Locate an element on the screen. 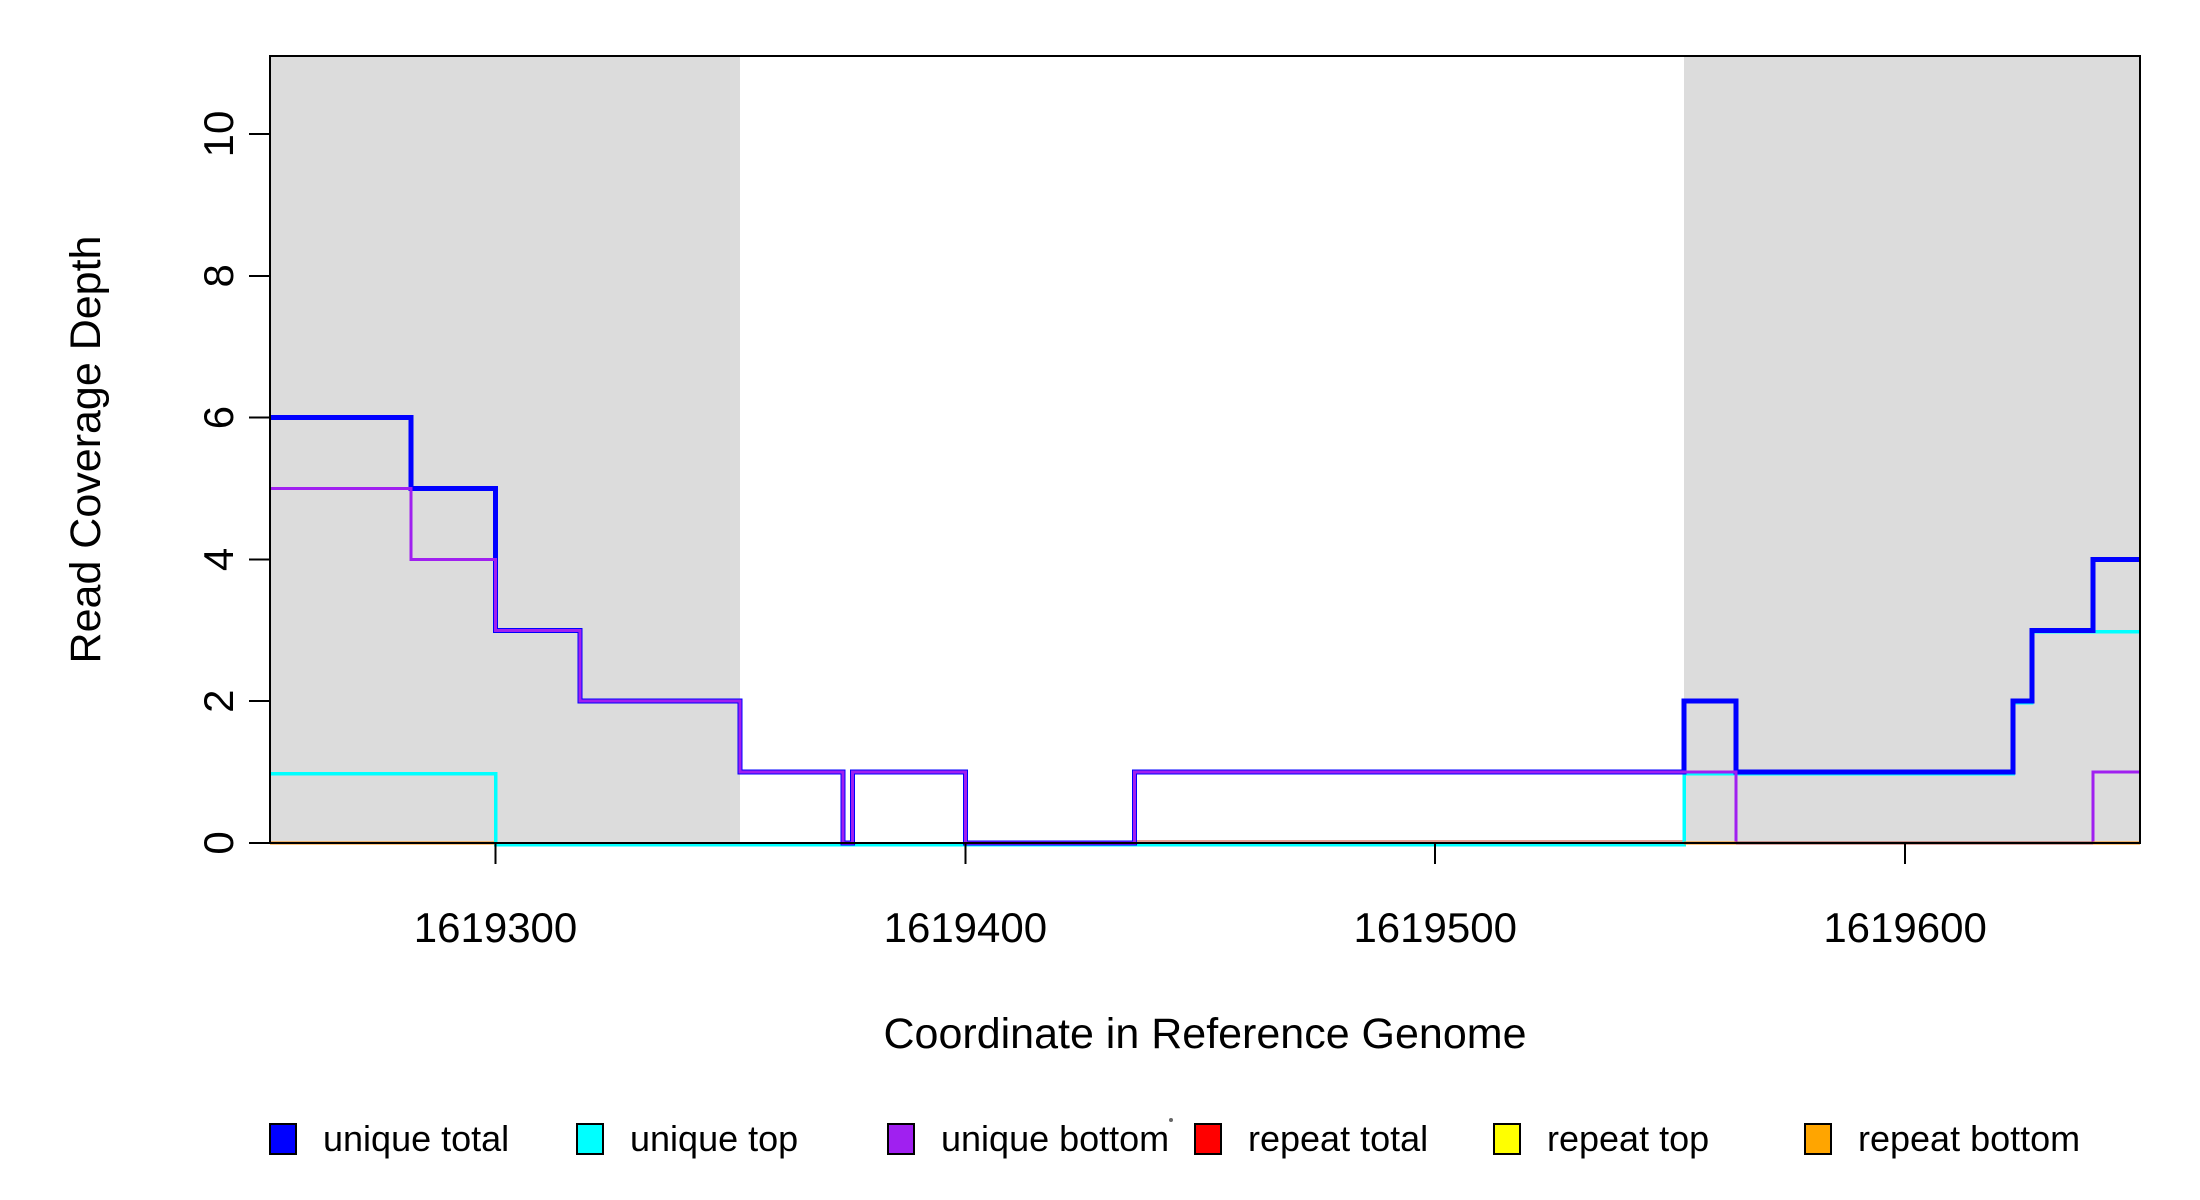 Image resolution: width=2200 pixels, height=1200 pixels. y-tick-label: 0 is located at coordinates (218, 842).